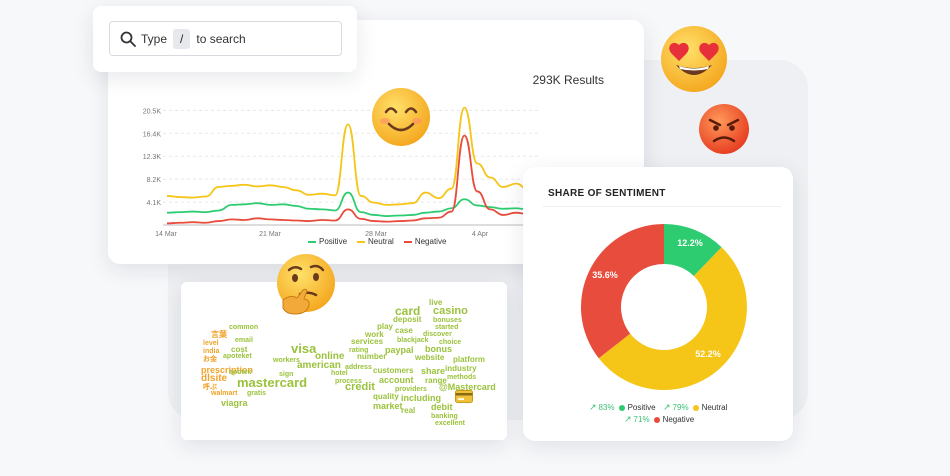 This screenshot has width=950, height=476. What do you see at coordinates (480, 234) in the screenshot?
I see `x-tick-label: 4 Apr` at bounding box center [480, 234].